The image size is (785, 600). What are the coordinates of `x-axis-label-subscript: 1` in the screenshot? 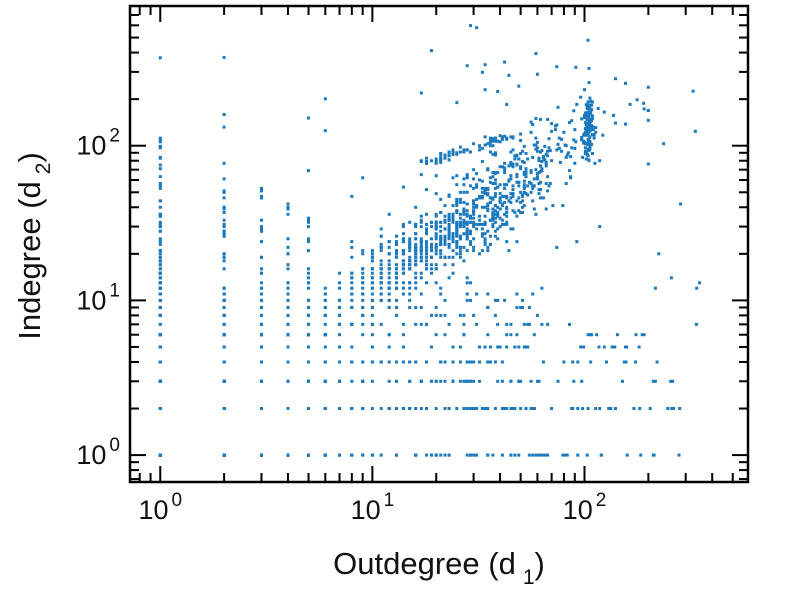 It's located at (529, 577).